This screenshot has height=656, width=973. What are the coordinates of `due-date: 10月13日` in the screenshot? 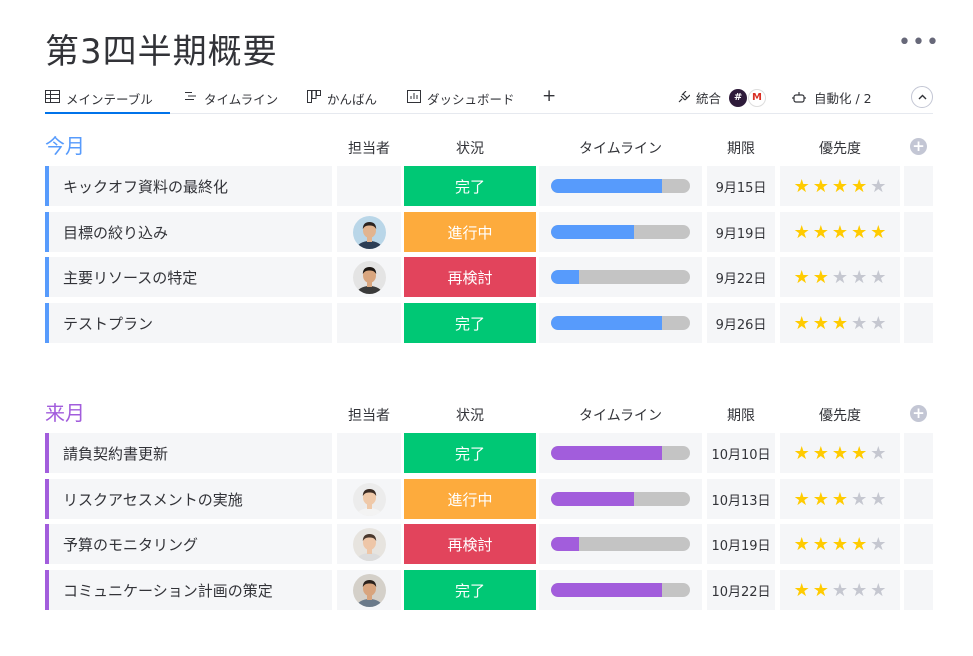 It's located at (741, 499).